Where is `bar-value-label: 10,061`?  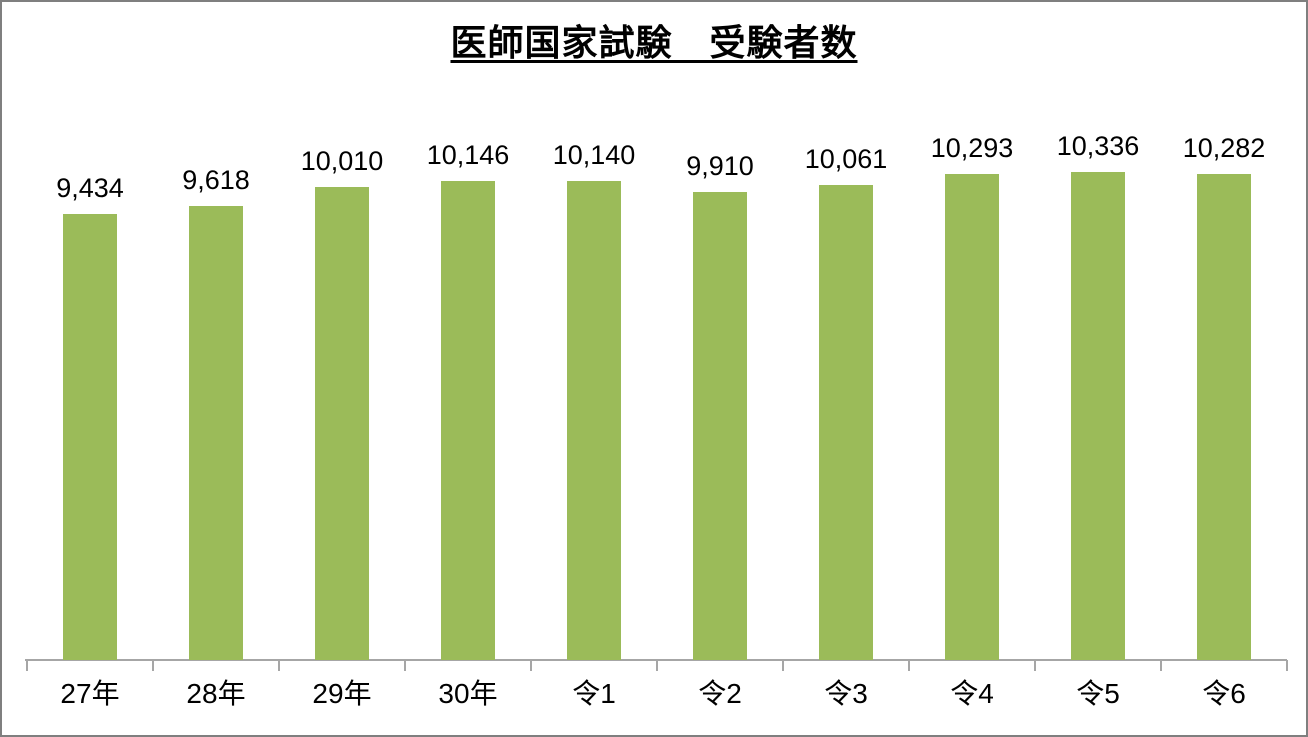 bar-value-label: 10,061 is located at coordinates (846, 159).